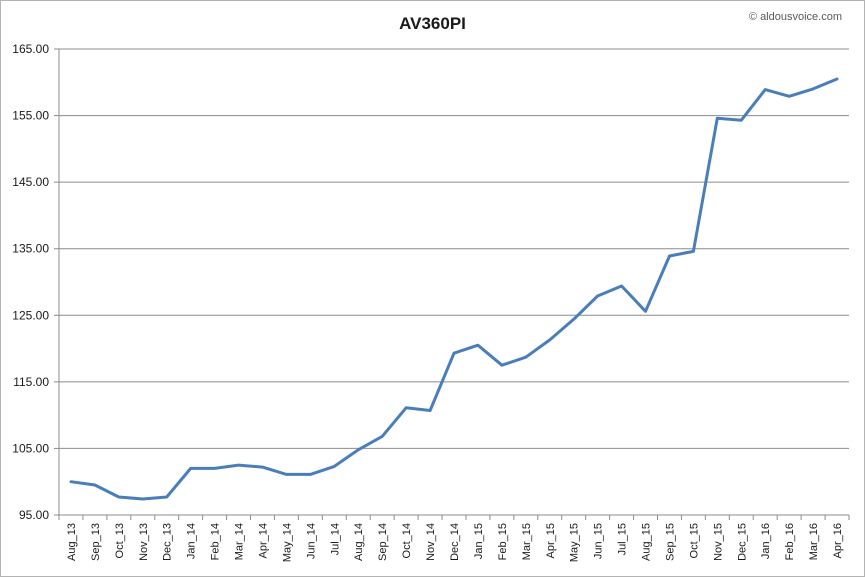 Image resolution: width=865 pixels, height=577 pixels. I want to click on x-tick-label: Apr_15, so click(551, 540).